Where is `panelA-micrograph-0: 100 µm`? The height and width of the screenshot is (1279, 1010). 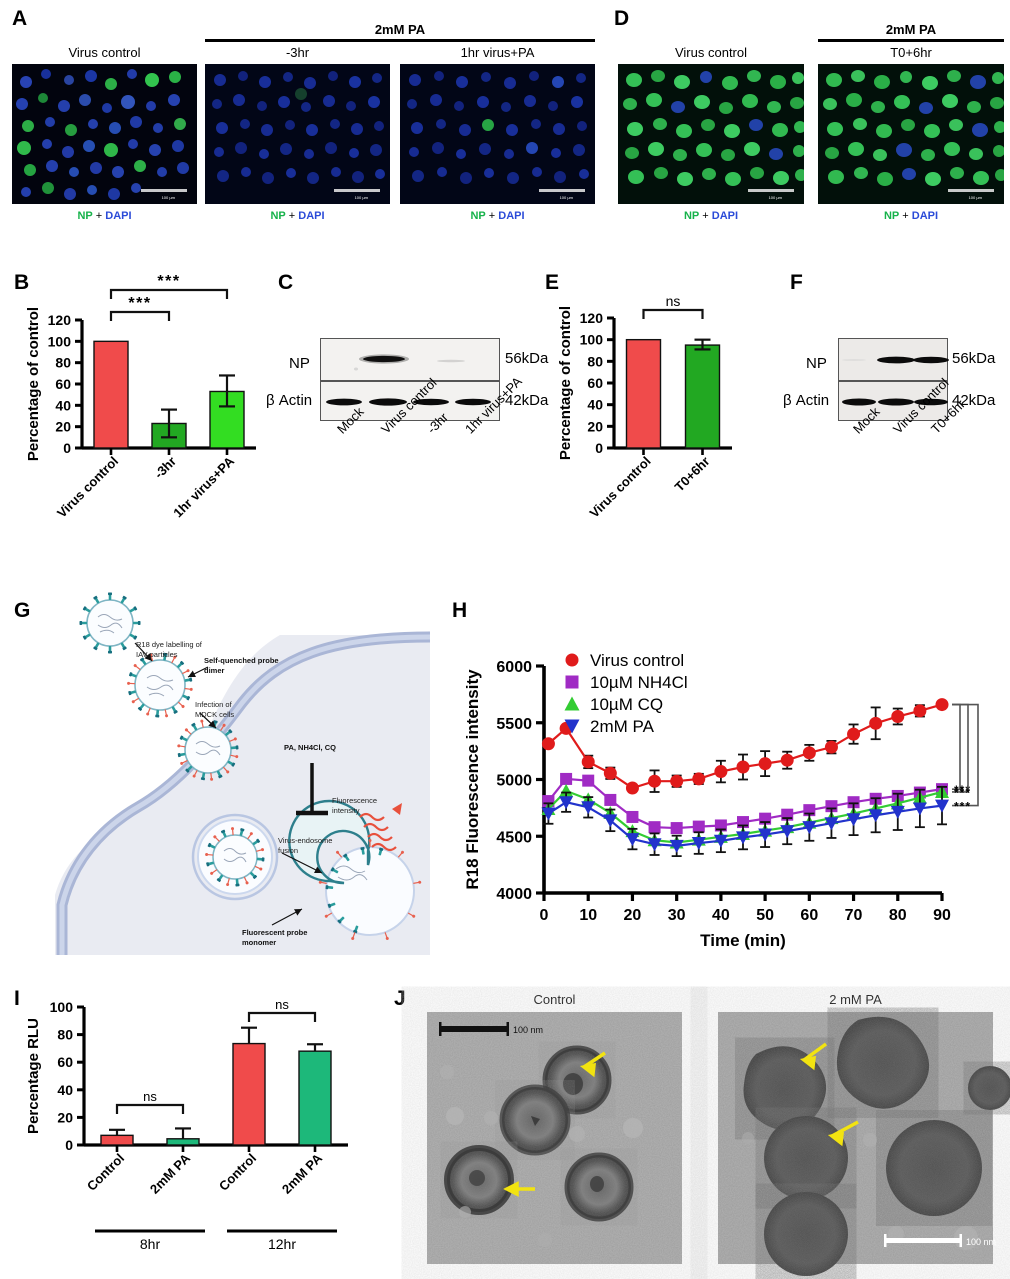
panelA-micrograph-0: 100 µm is located at coordinates (104, 134).